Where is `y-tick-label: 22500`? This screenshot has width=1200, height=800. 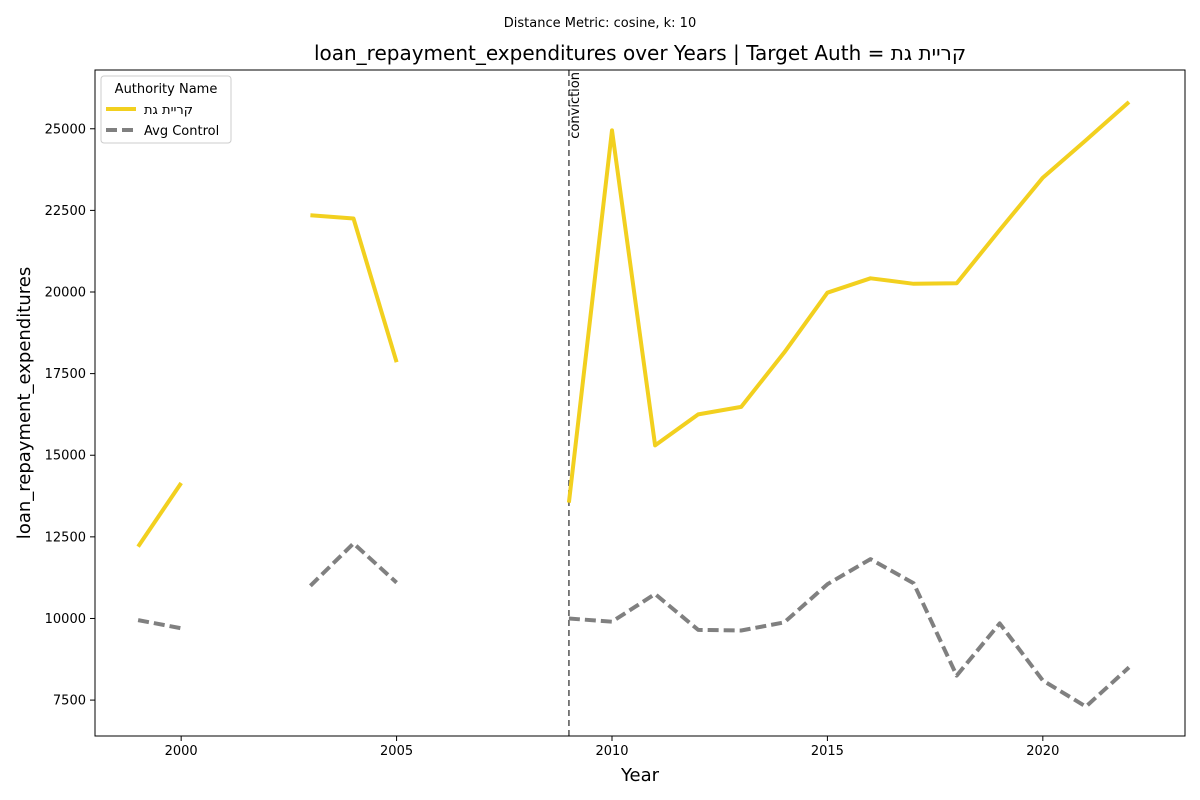 y-tick-label: 22500 is located at coordinates (65, 211).